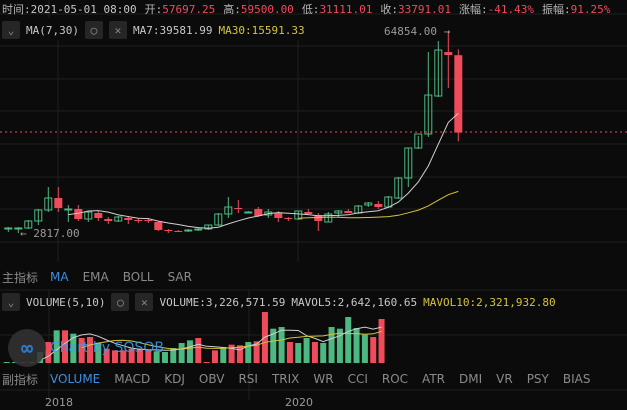 Image resolution: width=627 pixels, height=410 pixels. I want to click on high-value: 59500.00, so click(267, 9).